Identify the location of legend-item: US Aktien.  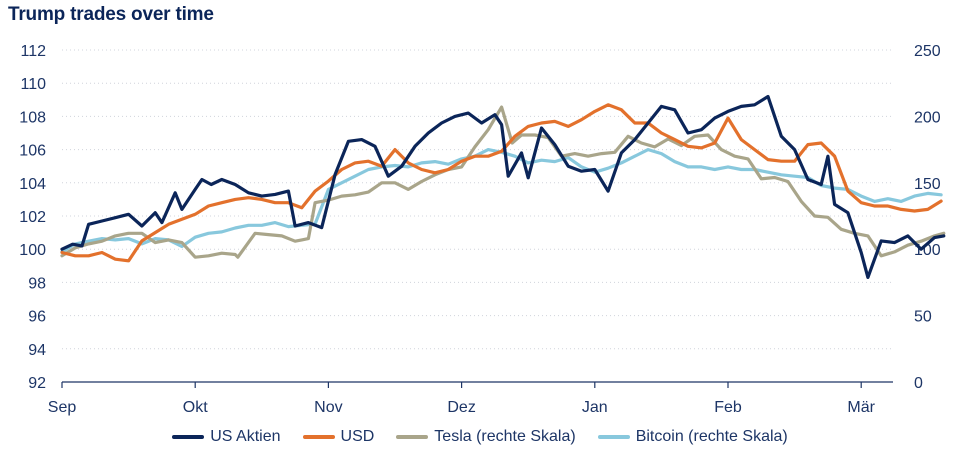
(226, 437).